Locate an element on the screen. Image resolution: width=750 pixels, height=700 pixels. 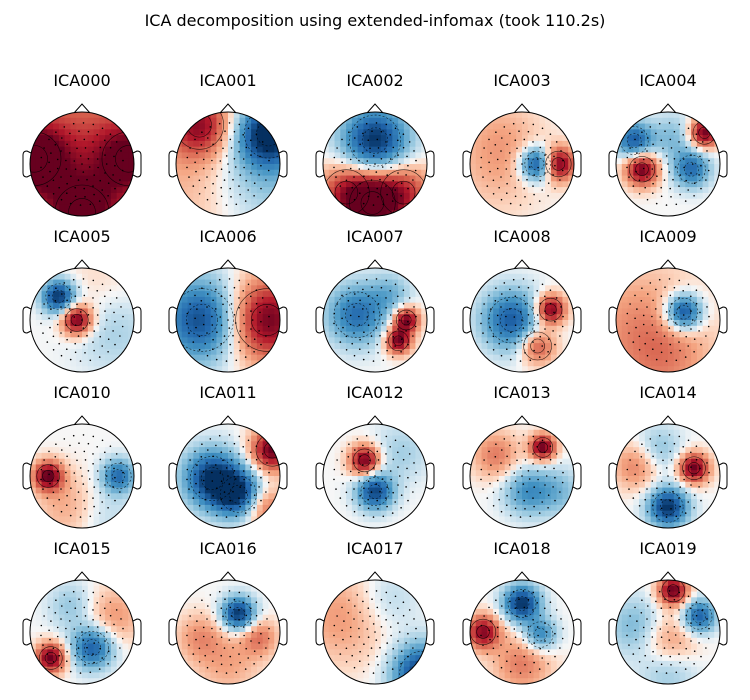
topomap-ica014: ICA014 is located at coordinates (668, 456).